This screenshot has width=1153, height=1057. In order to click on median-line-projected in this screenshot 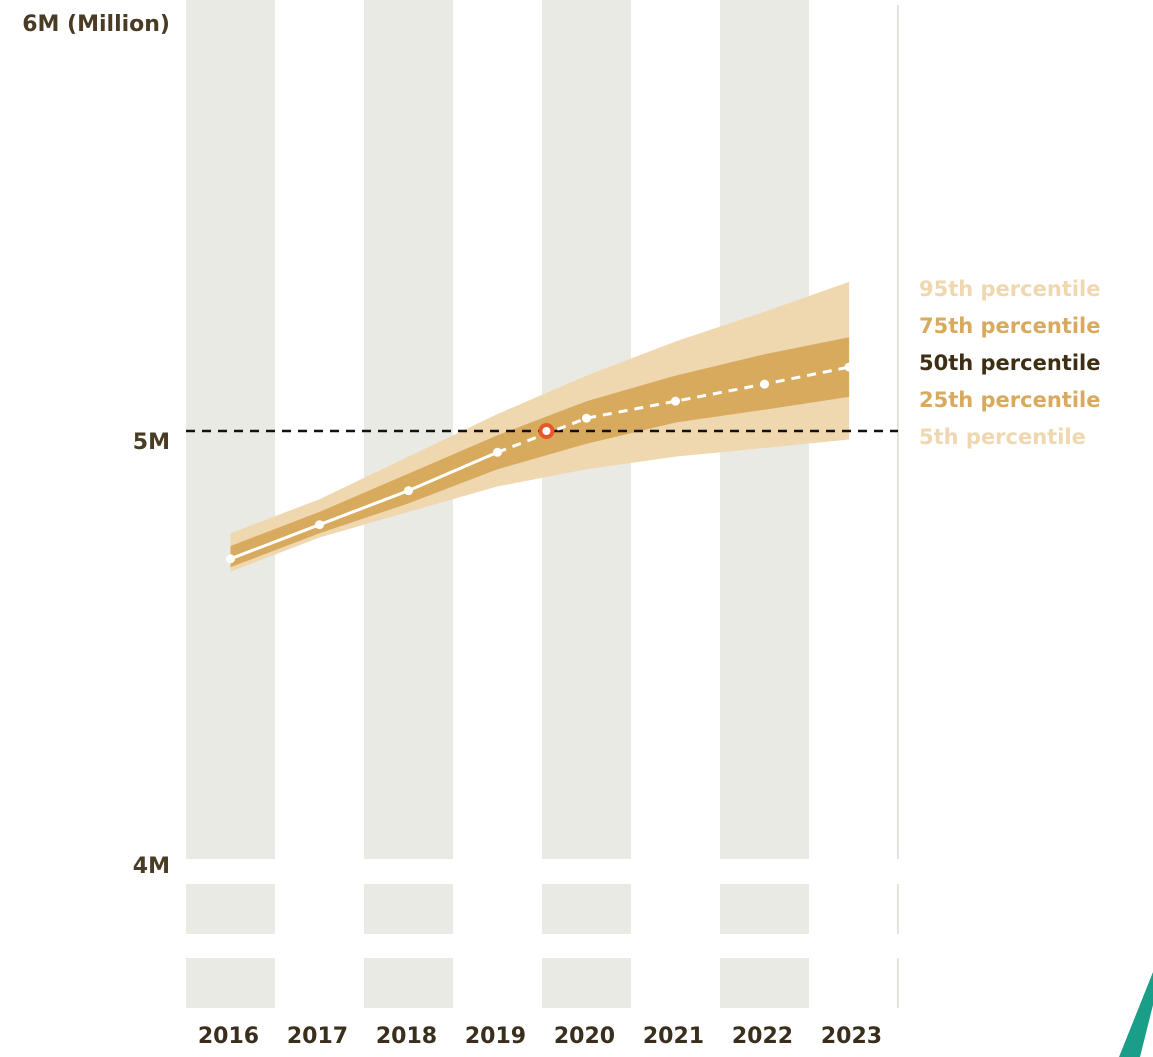, I will do `click(673, 409)`.